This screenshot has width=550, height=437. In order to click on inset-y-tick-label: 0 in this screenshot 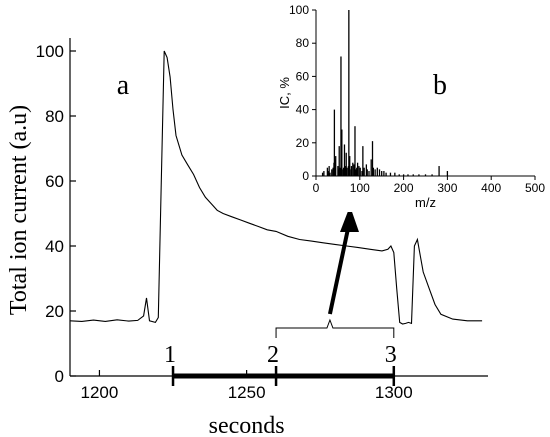, I will do `click(305, 176)`.